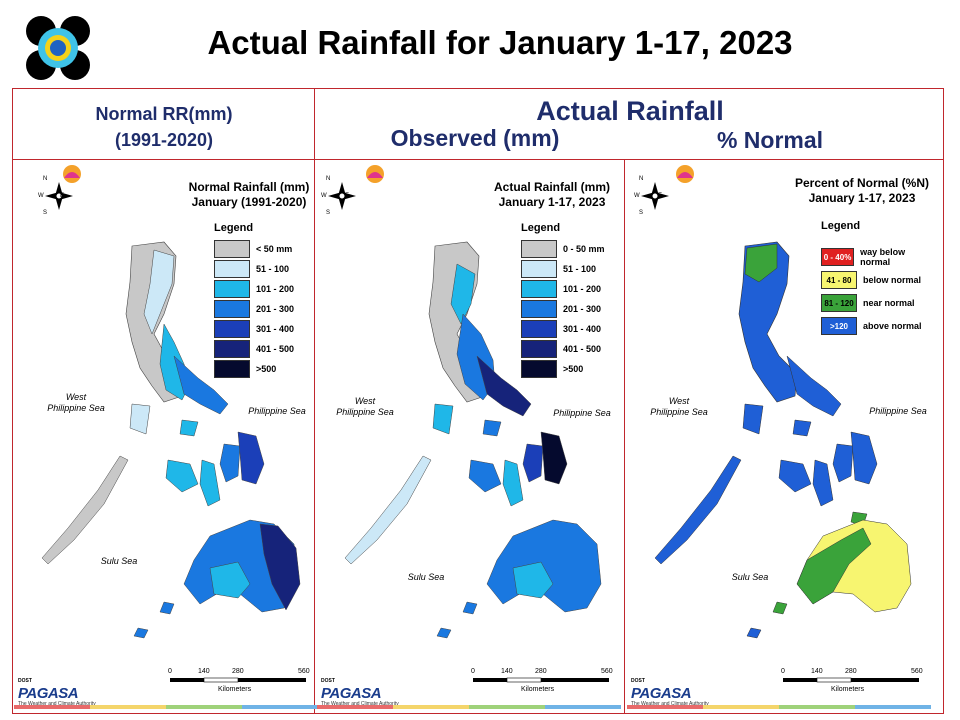 Image resolution: width=960 pixels, height=720 pixels. What do you see at coordinates (561, 309) in the screenshot?
I see `legend-item: 201 - 300` at bounding box center [561, 309].